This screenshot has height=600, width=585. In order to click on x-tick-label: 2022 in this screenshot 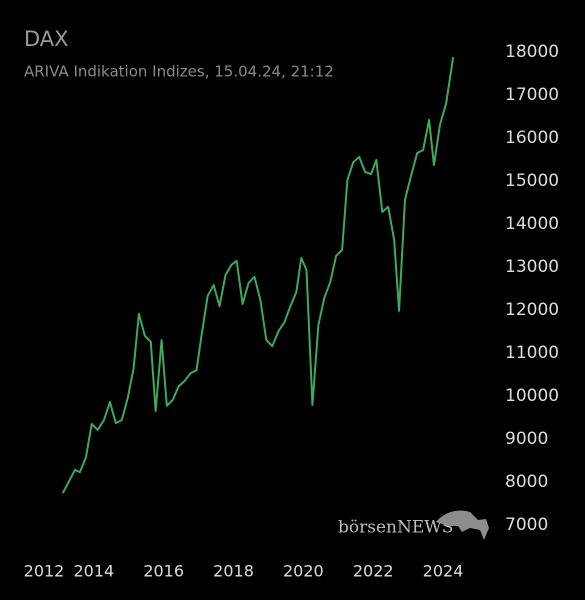, I will do `click(373, 571)`.